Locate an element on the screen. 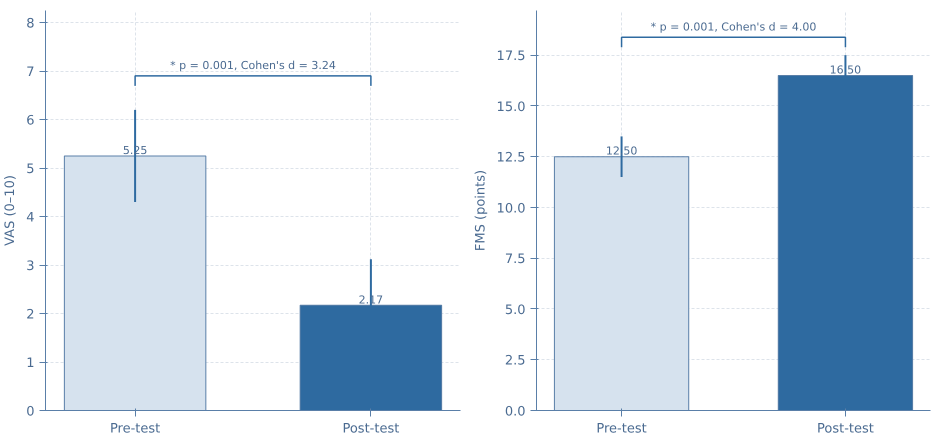  y-tick-label: 4 is located at coordinates (30, 218).